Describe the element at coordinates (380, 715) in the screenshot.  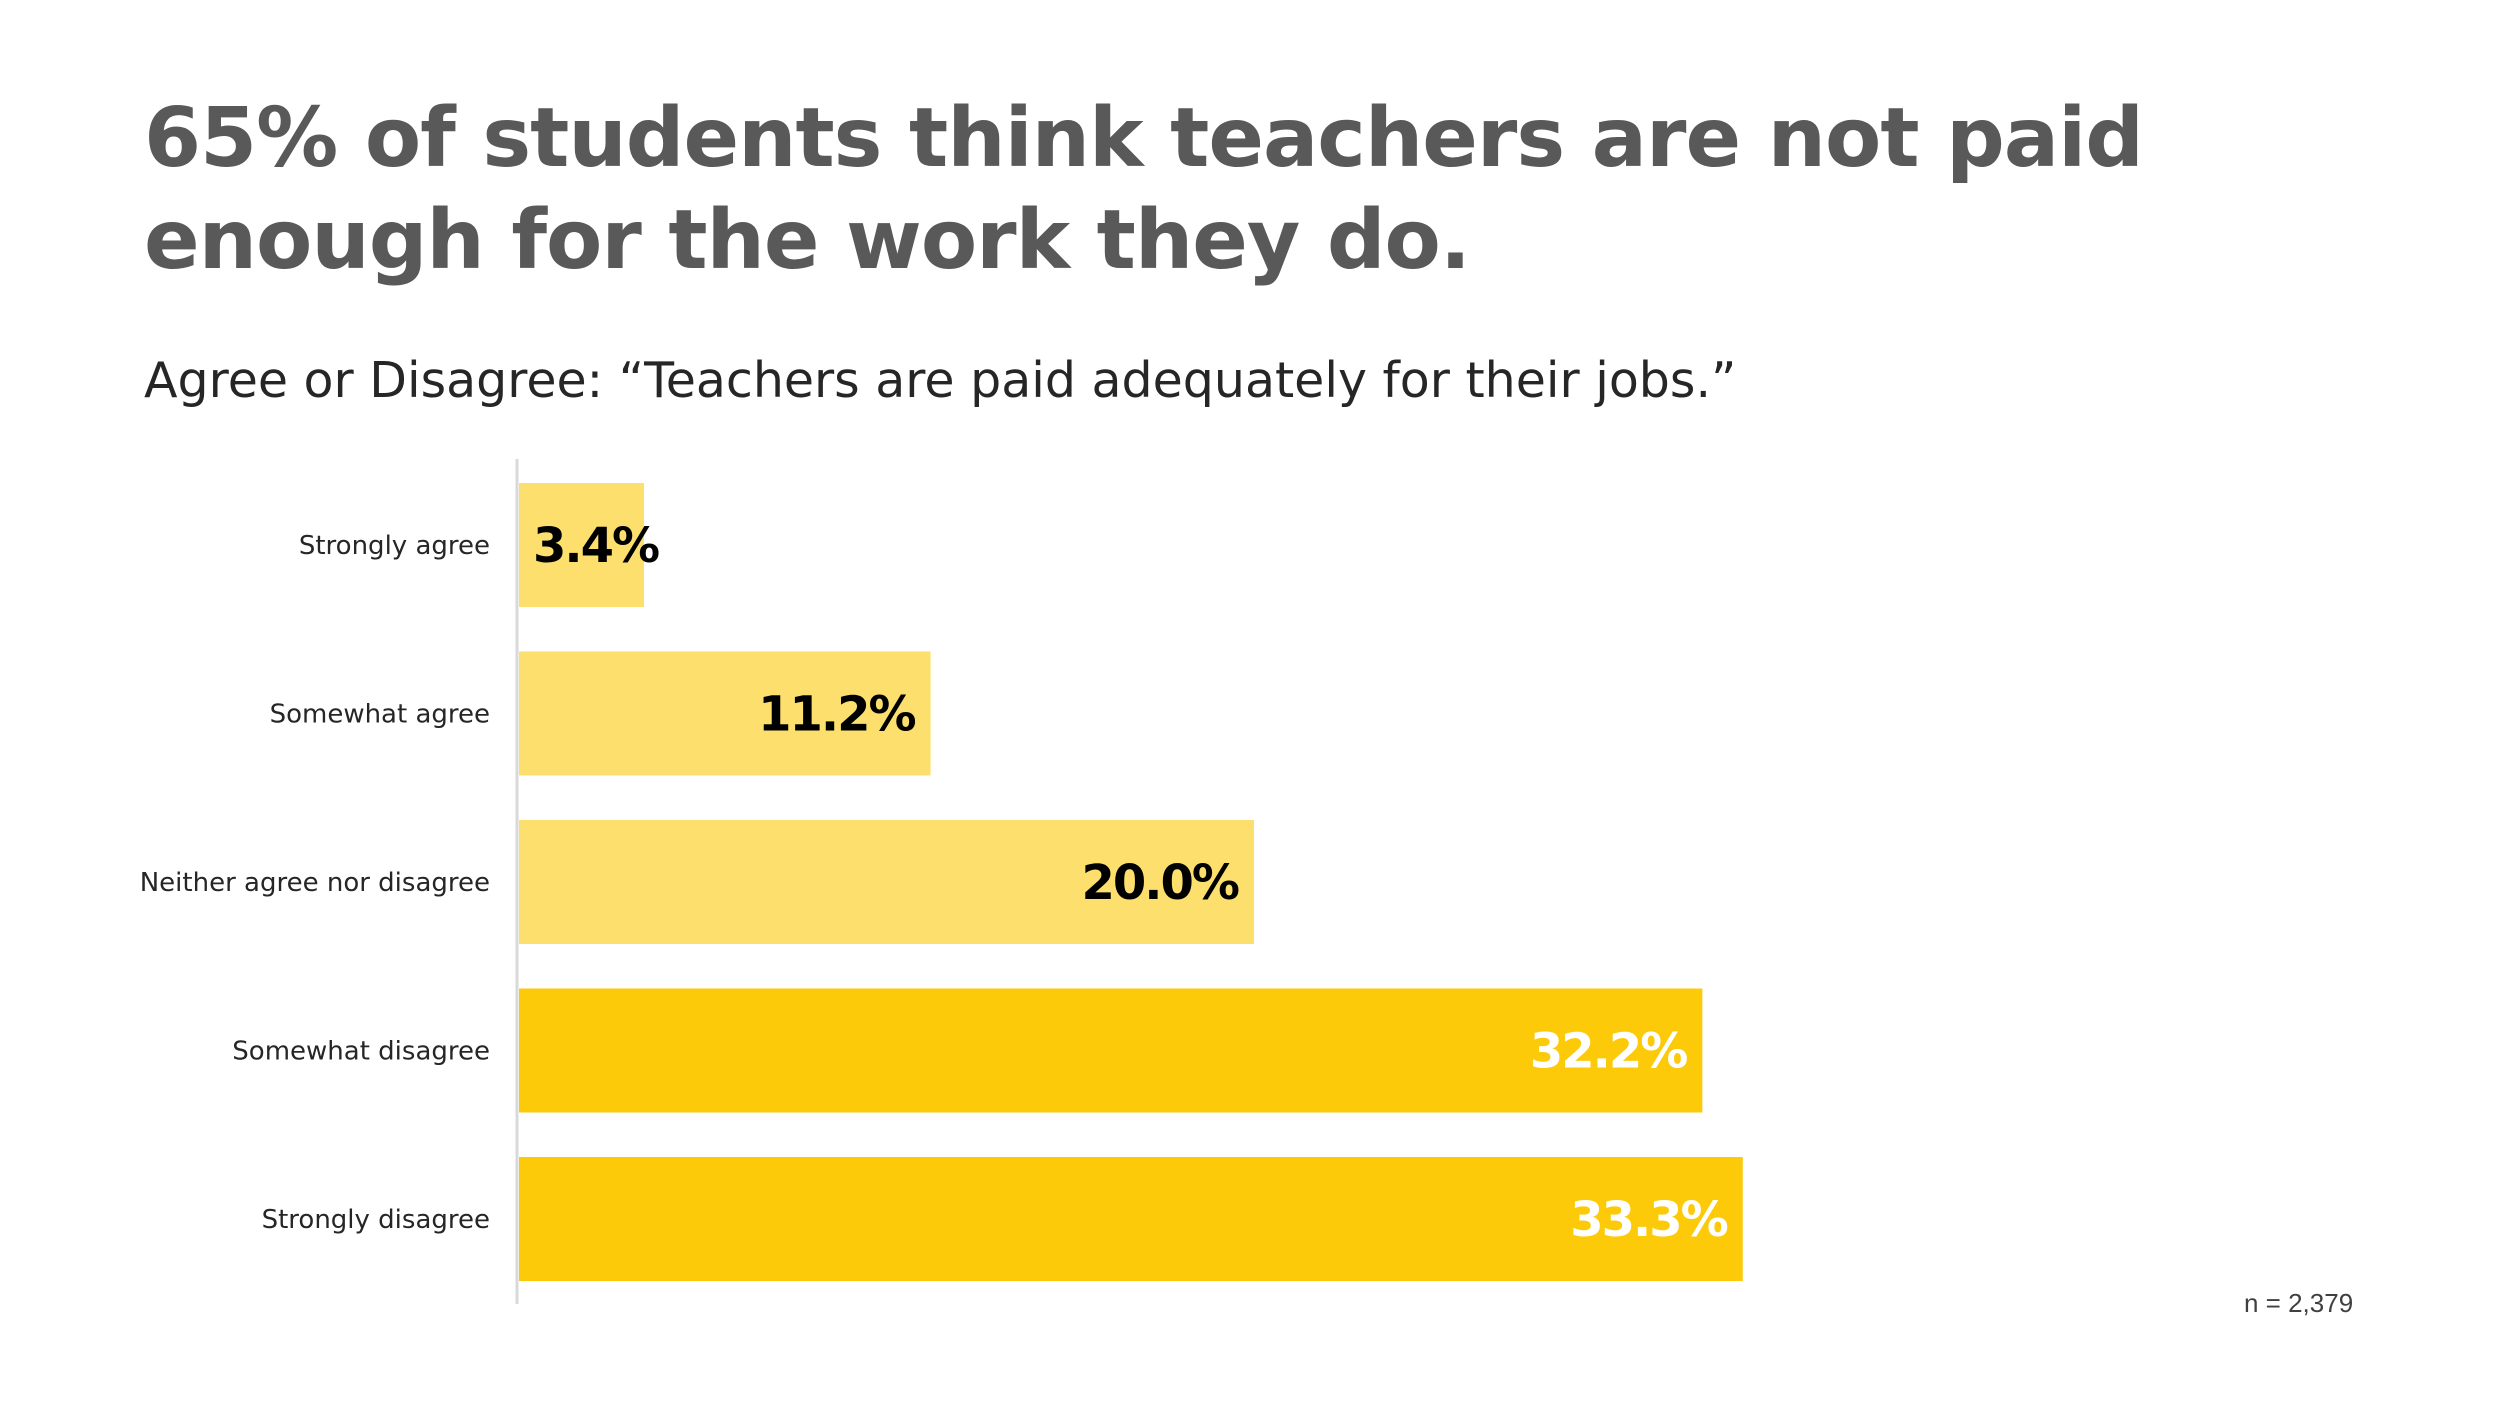
I see `category-label: Somewhat agree` at that location.